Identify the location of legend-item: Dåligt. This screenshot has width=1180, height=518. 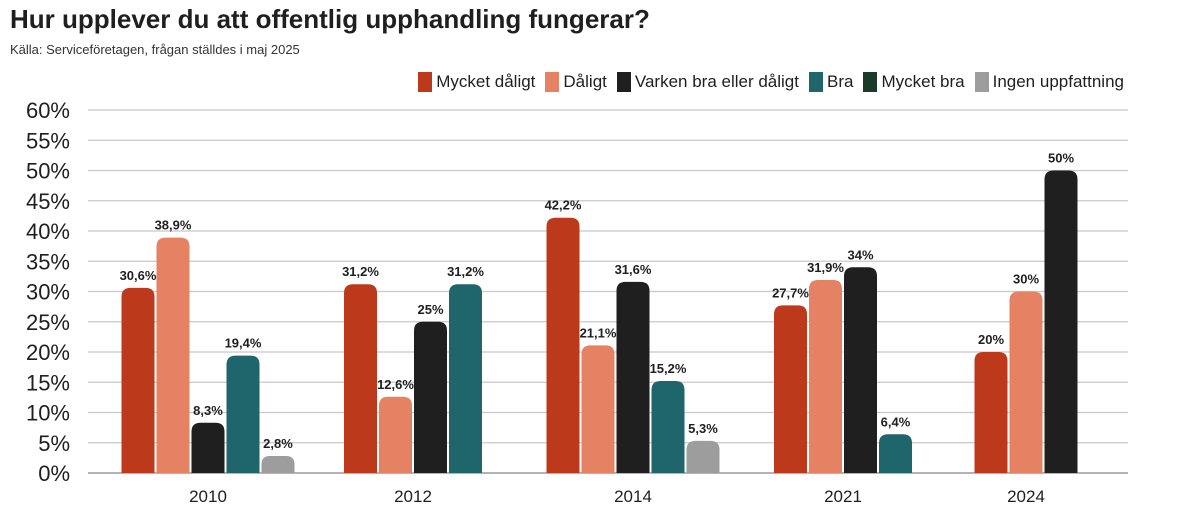
(576, 82).